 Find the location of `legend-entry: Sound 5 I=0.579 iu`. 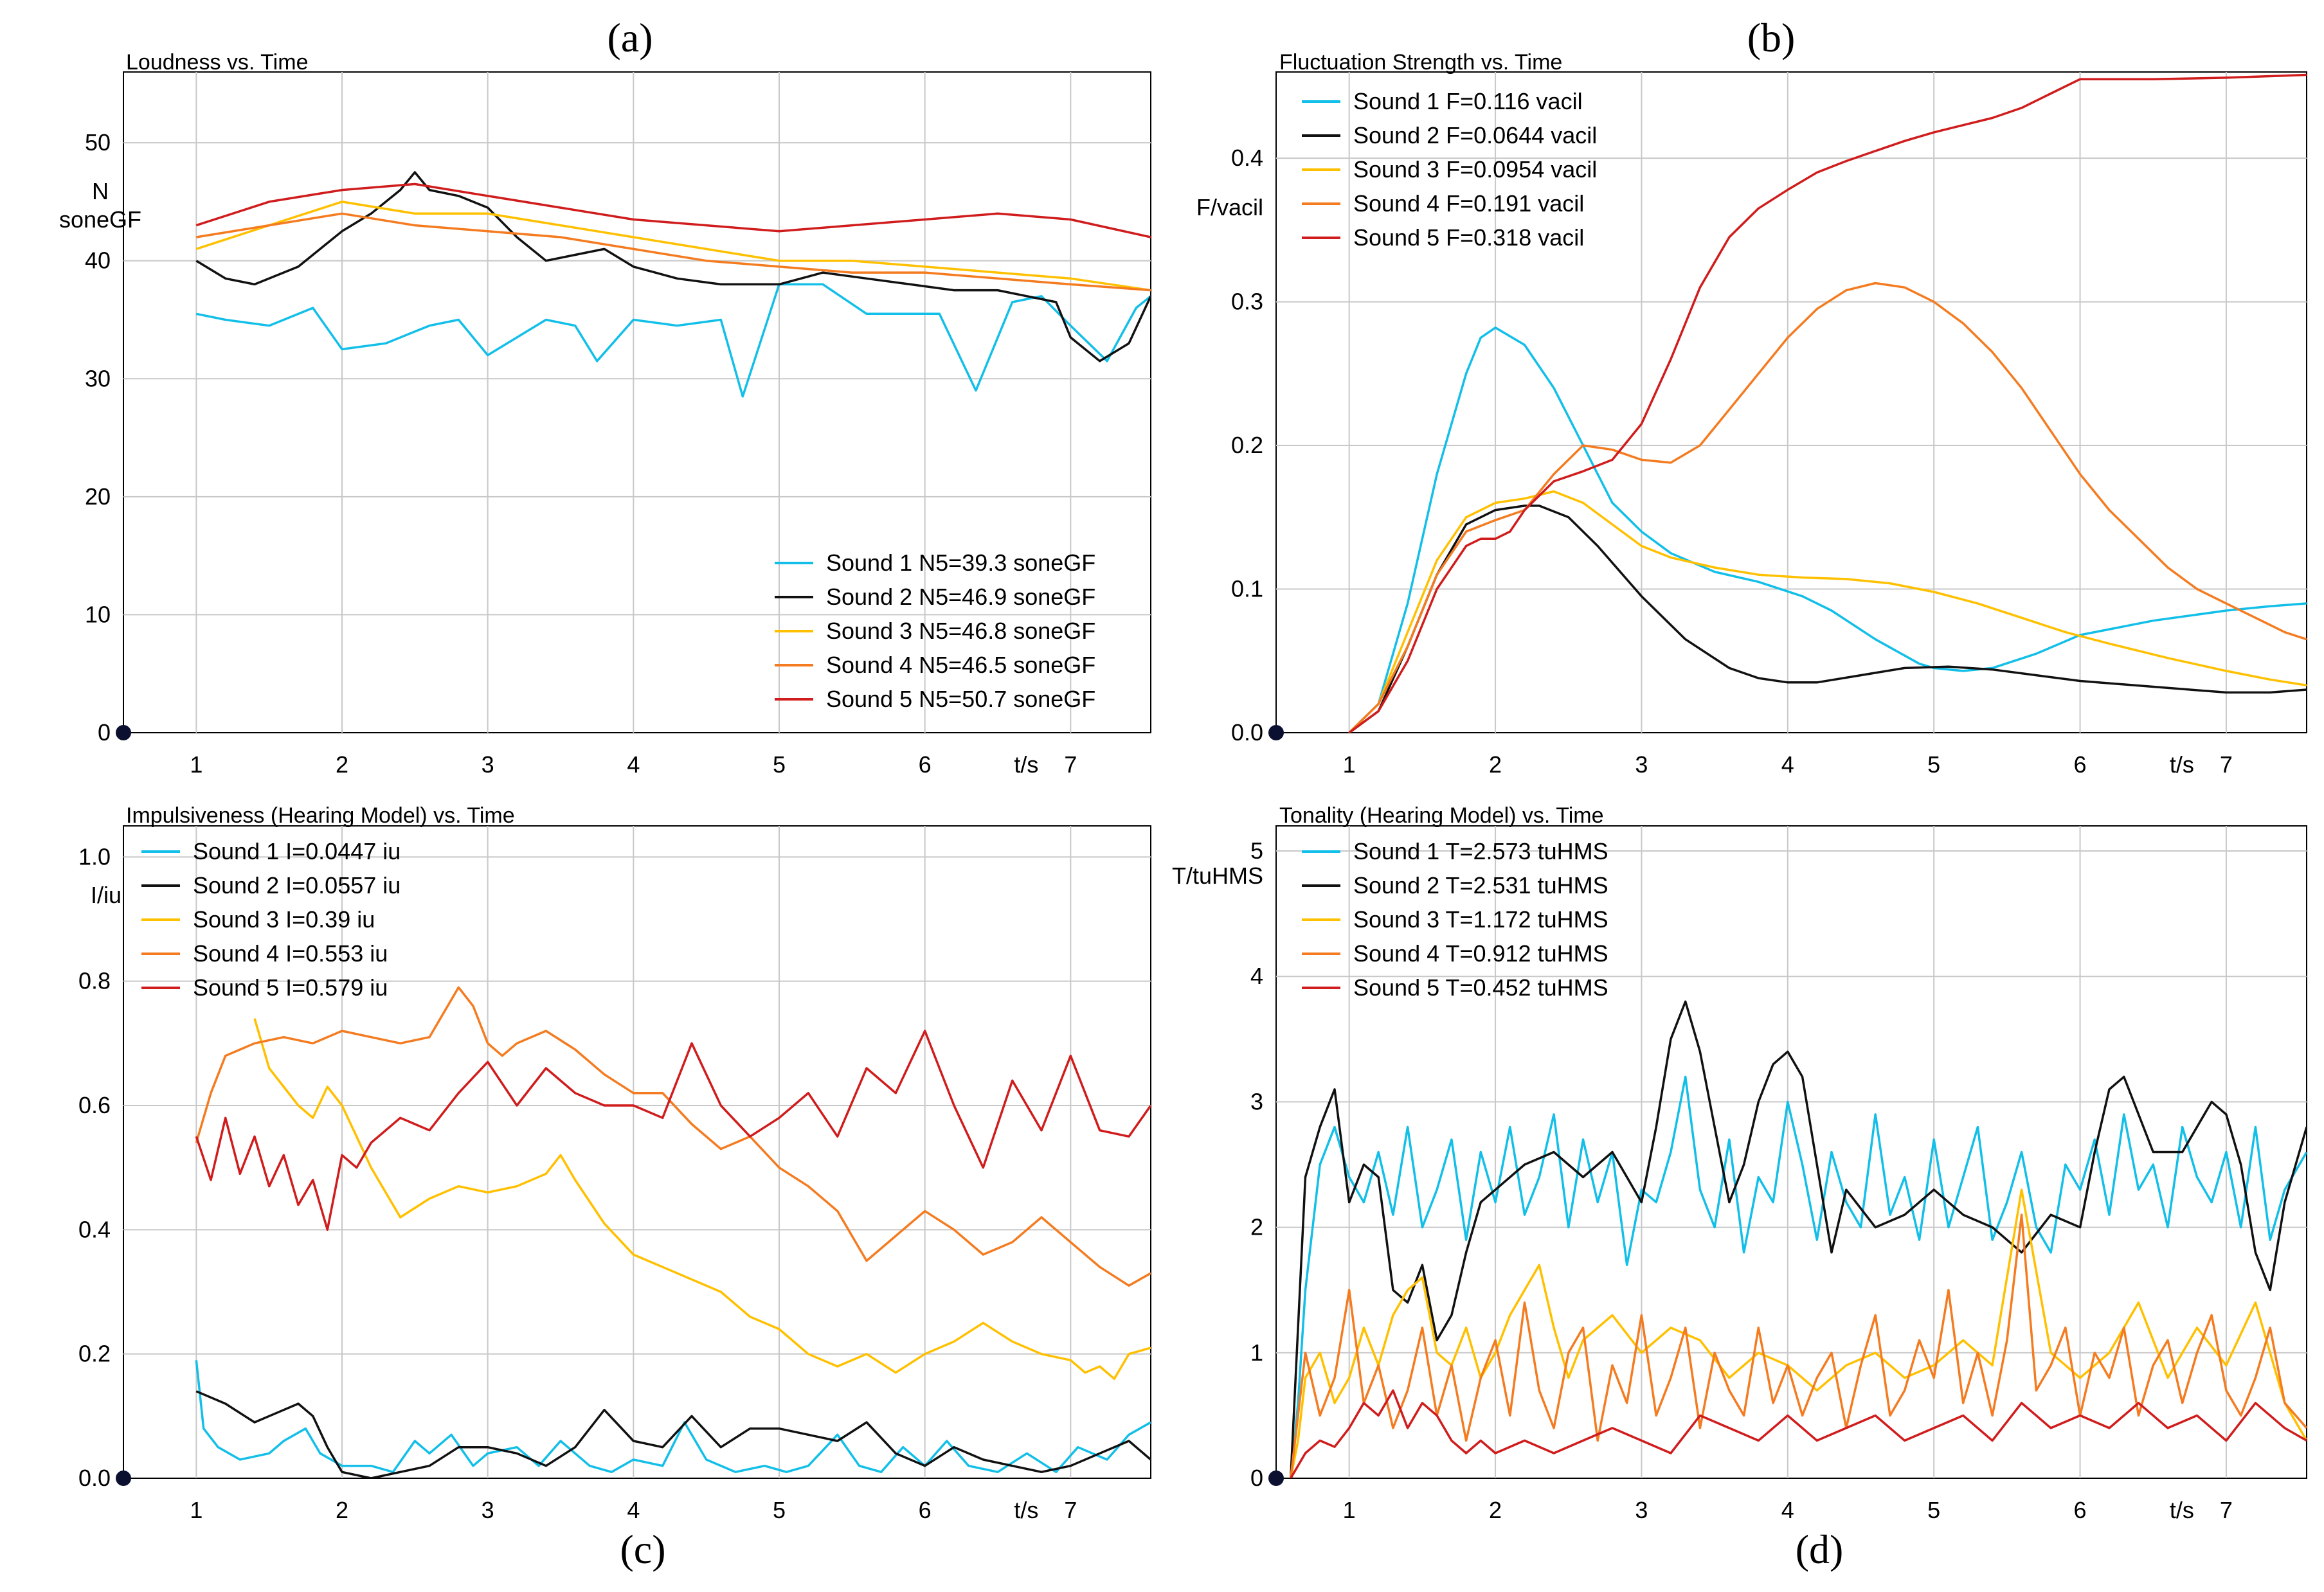

legend-entry: Sound 5 I=0.579 iu is located at coordinates (290, 987).